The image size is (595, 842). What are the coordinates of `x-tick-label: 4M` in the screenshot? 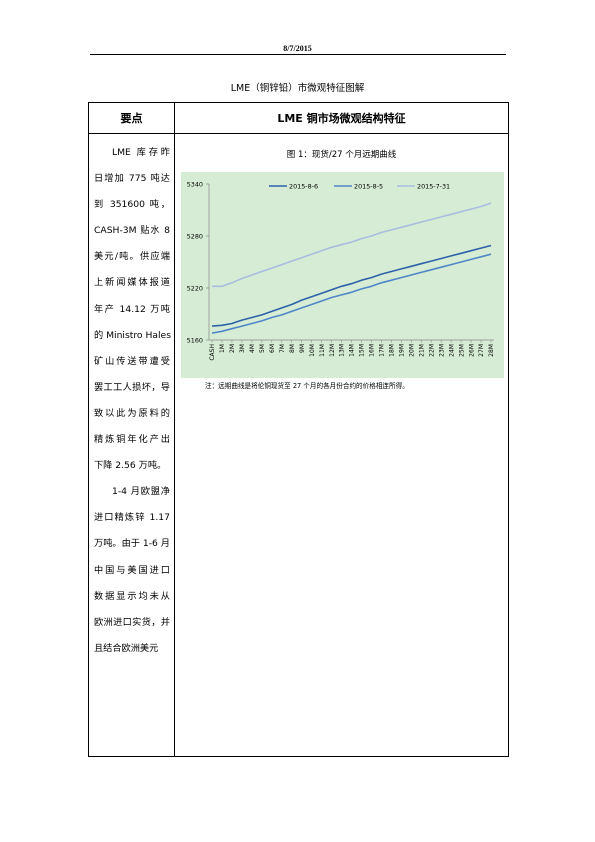 It's located at (252, 348).